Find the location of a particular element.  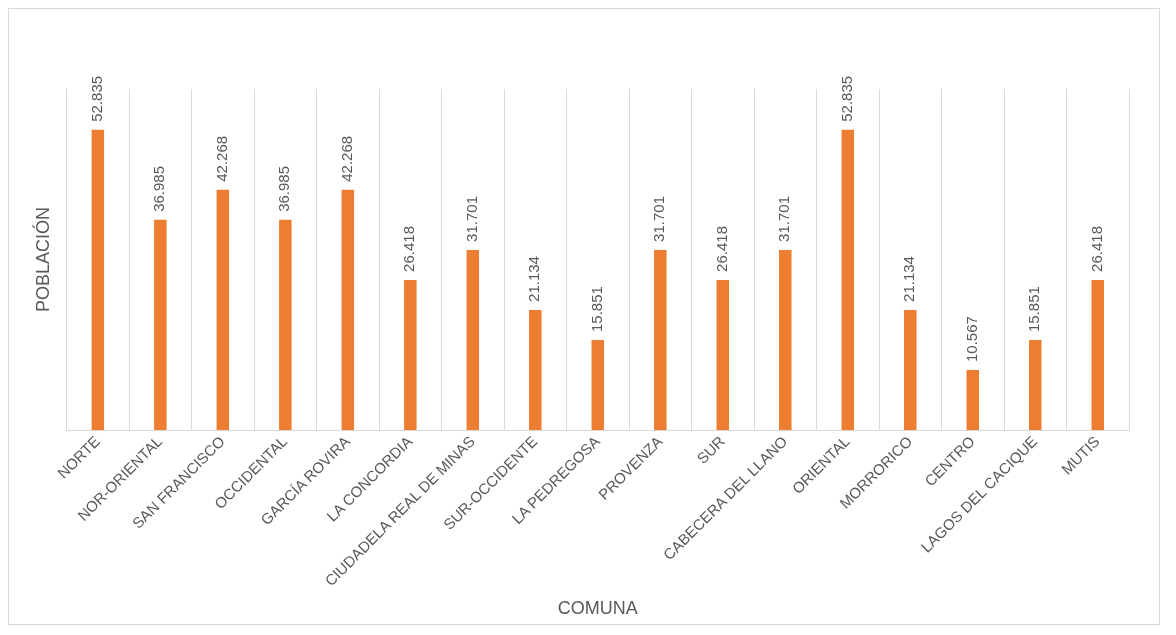

x-axis-title: COMUNA is located at coordinates (597, 608).